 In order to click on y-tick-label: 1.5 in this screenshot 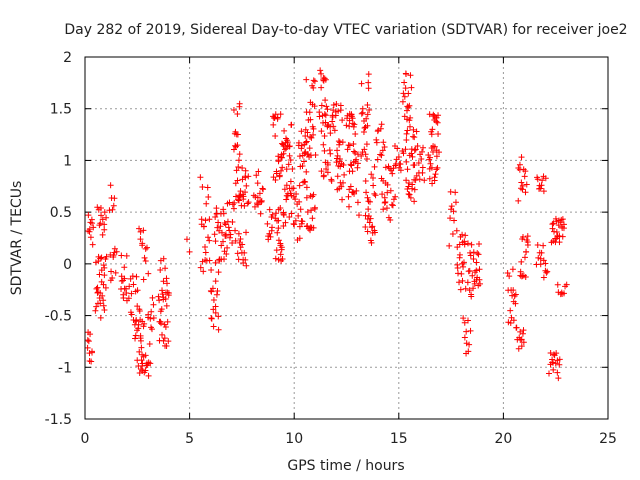, I will do `click(61, 110)`.